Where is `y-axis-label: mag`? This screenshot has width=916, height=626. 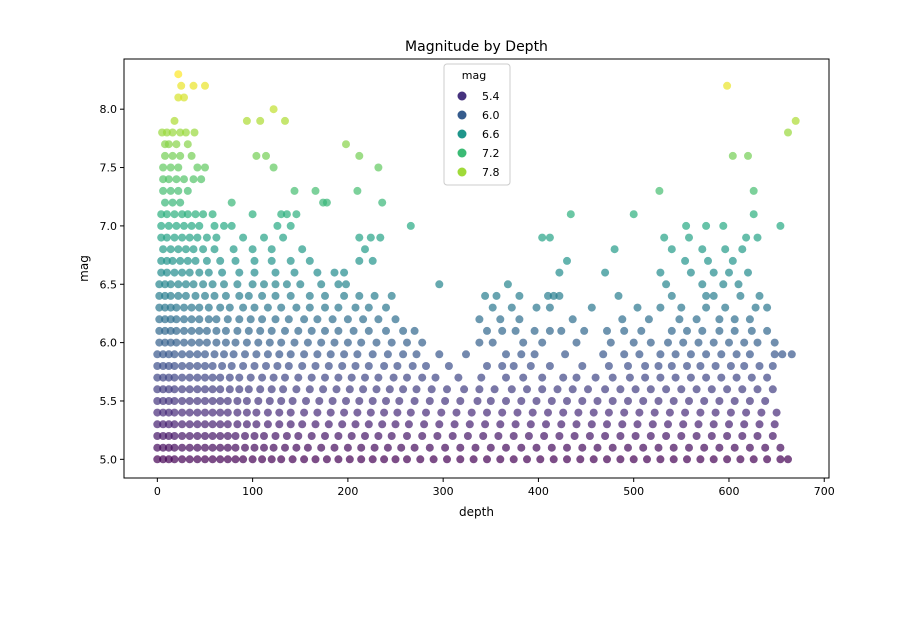 y-axis-label: mag is located at coordinates (84, 268).